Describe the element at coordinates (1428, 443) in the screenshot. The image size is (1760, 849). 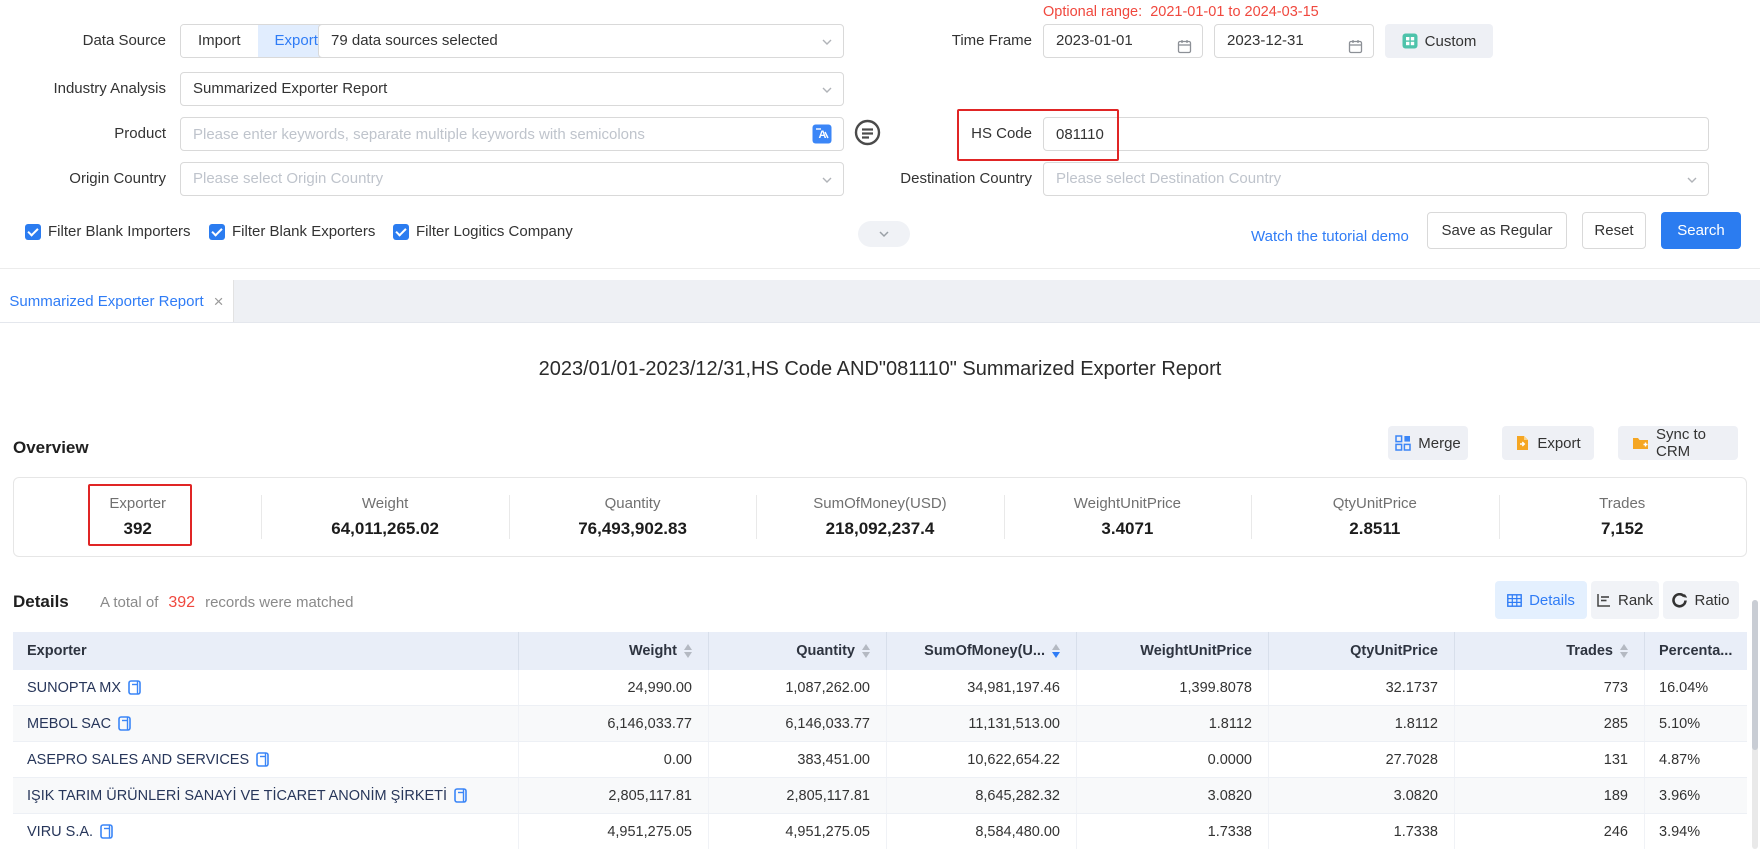
I see `merge-button: Merge` at that location.